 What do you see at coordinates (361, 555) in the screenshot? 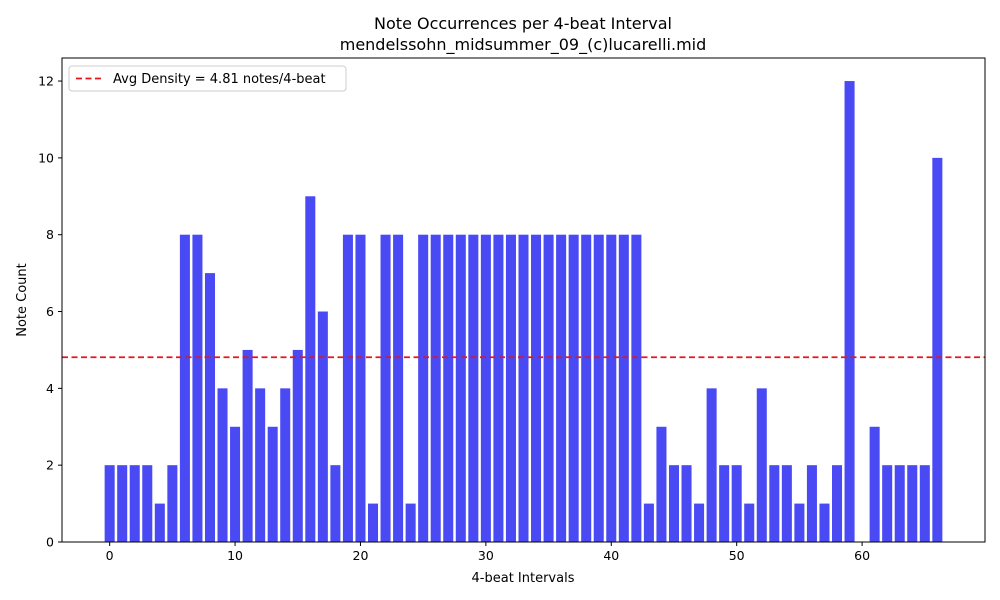
I see `x-tick-label: 20` at bounding box center [361, 555].